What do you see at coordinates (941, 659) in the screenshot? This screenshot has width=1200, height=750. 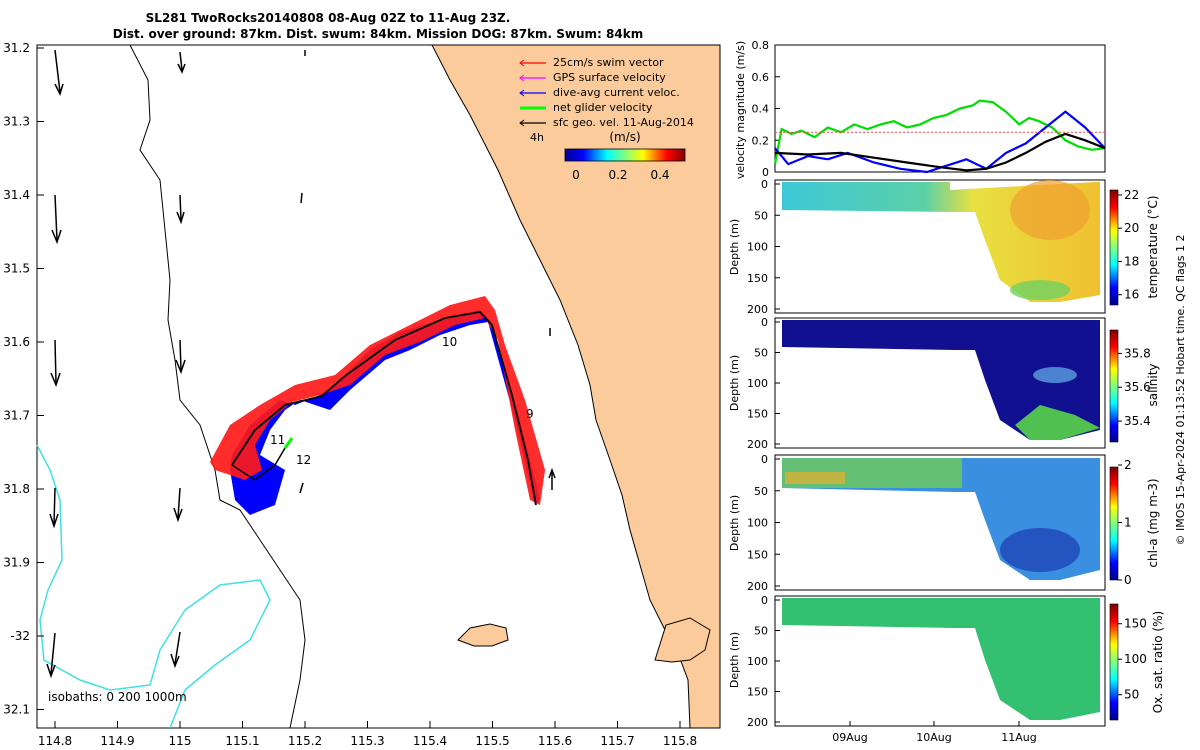 I see `oxygen-field` at bounding box center [941, 659].